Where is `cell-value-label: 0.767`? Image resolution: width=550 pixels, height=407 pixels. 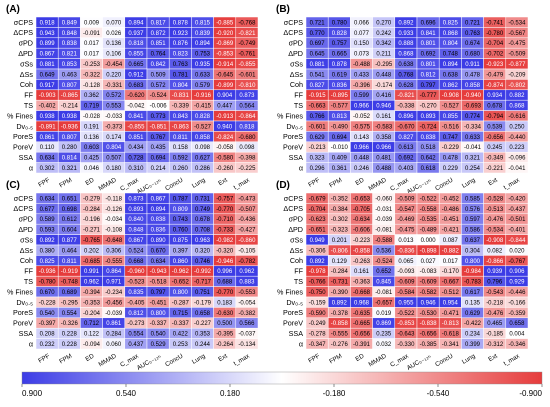
cell-value-label: 0.767 is located at coordinates (159, 138).